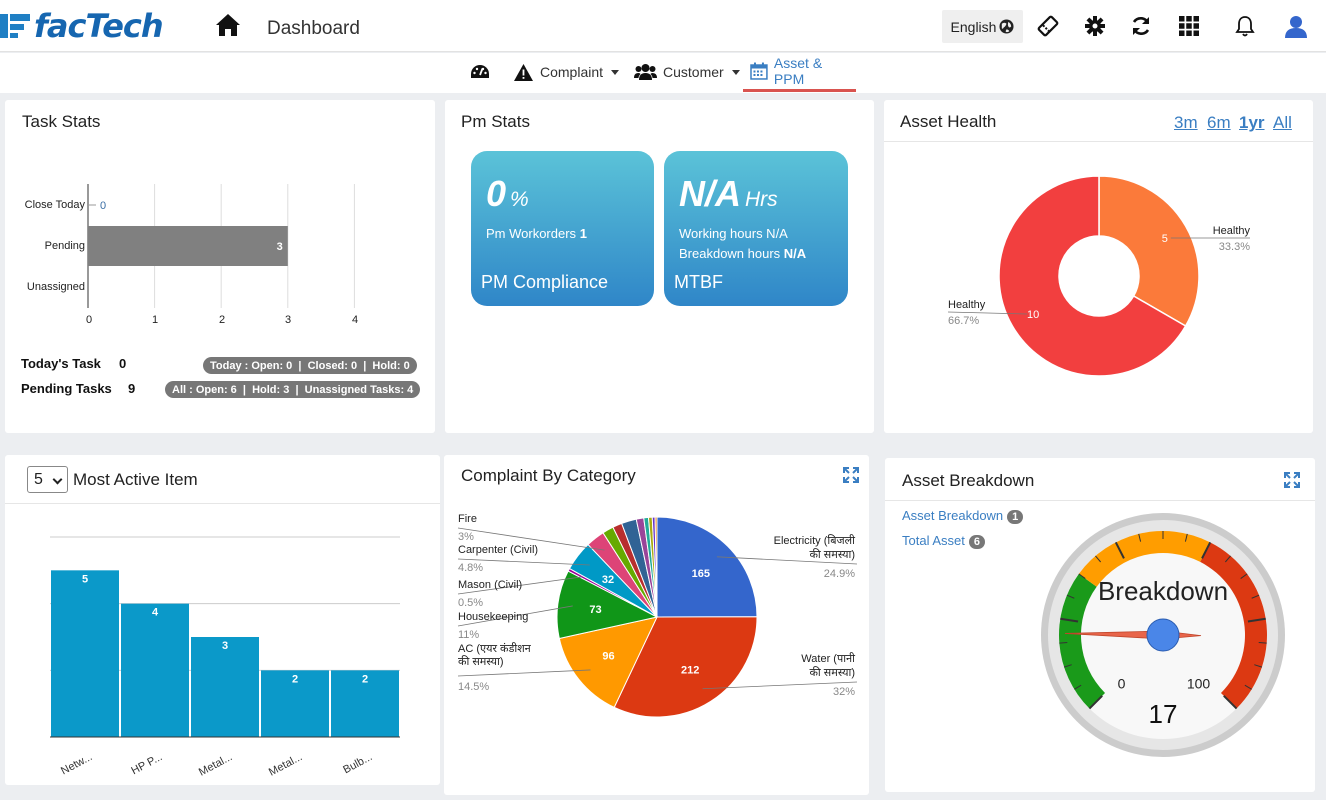 This screenshot has height=800, width=1326. I want to click on slice-value-label: 32, so click(608, 580).